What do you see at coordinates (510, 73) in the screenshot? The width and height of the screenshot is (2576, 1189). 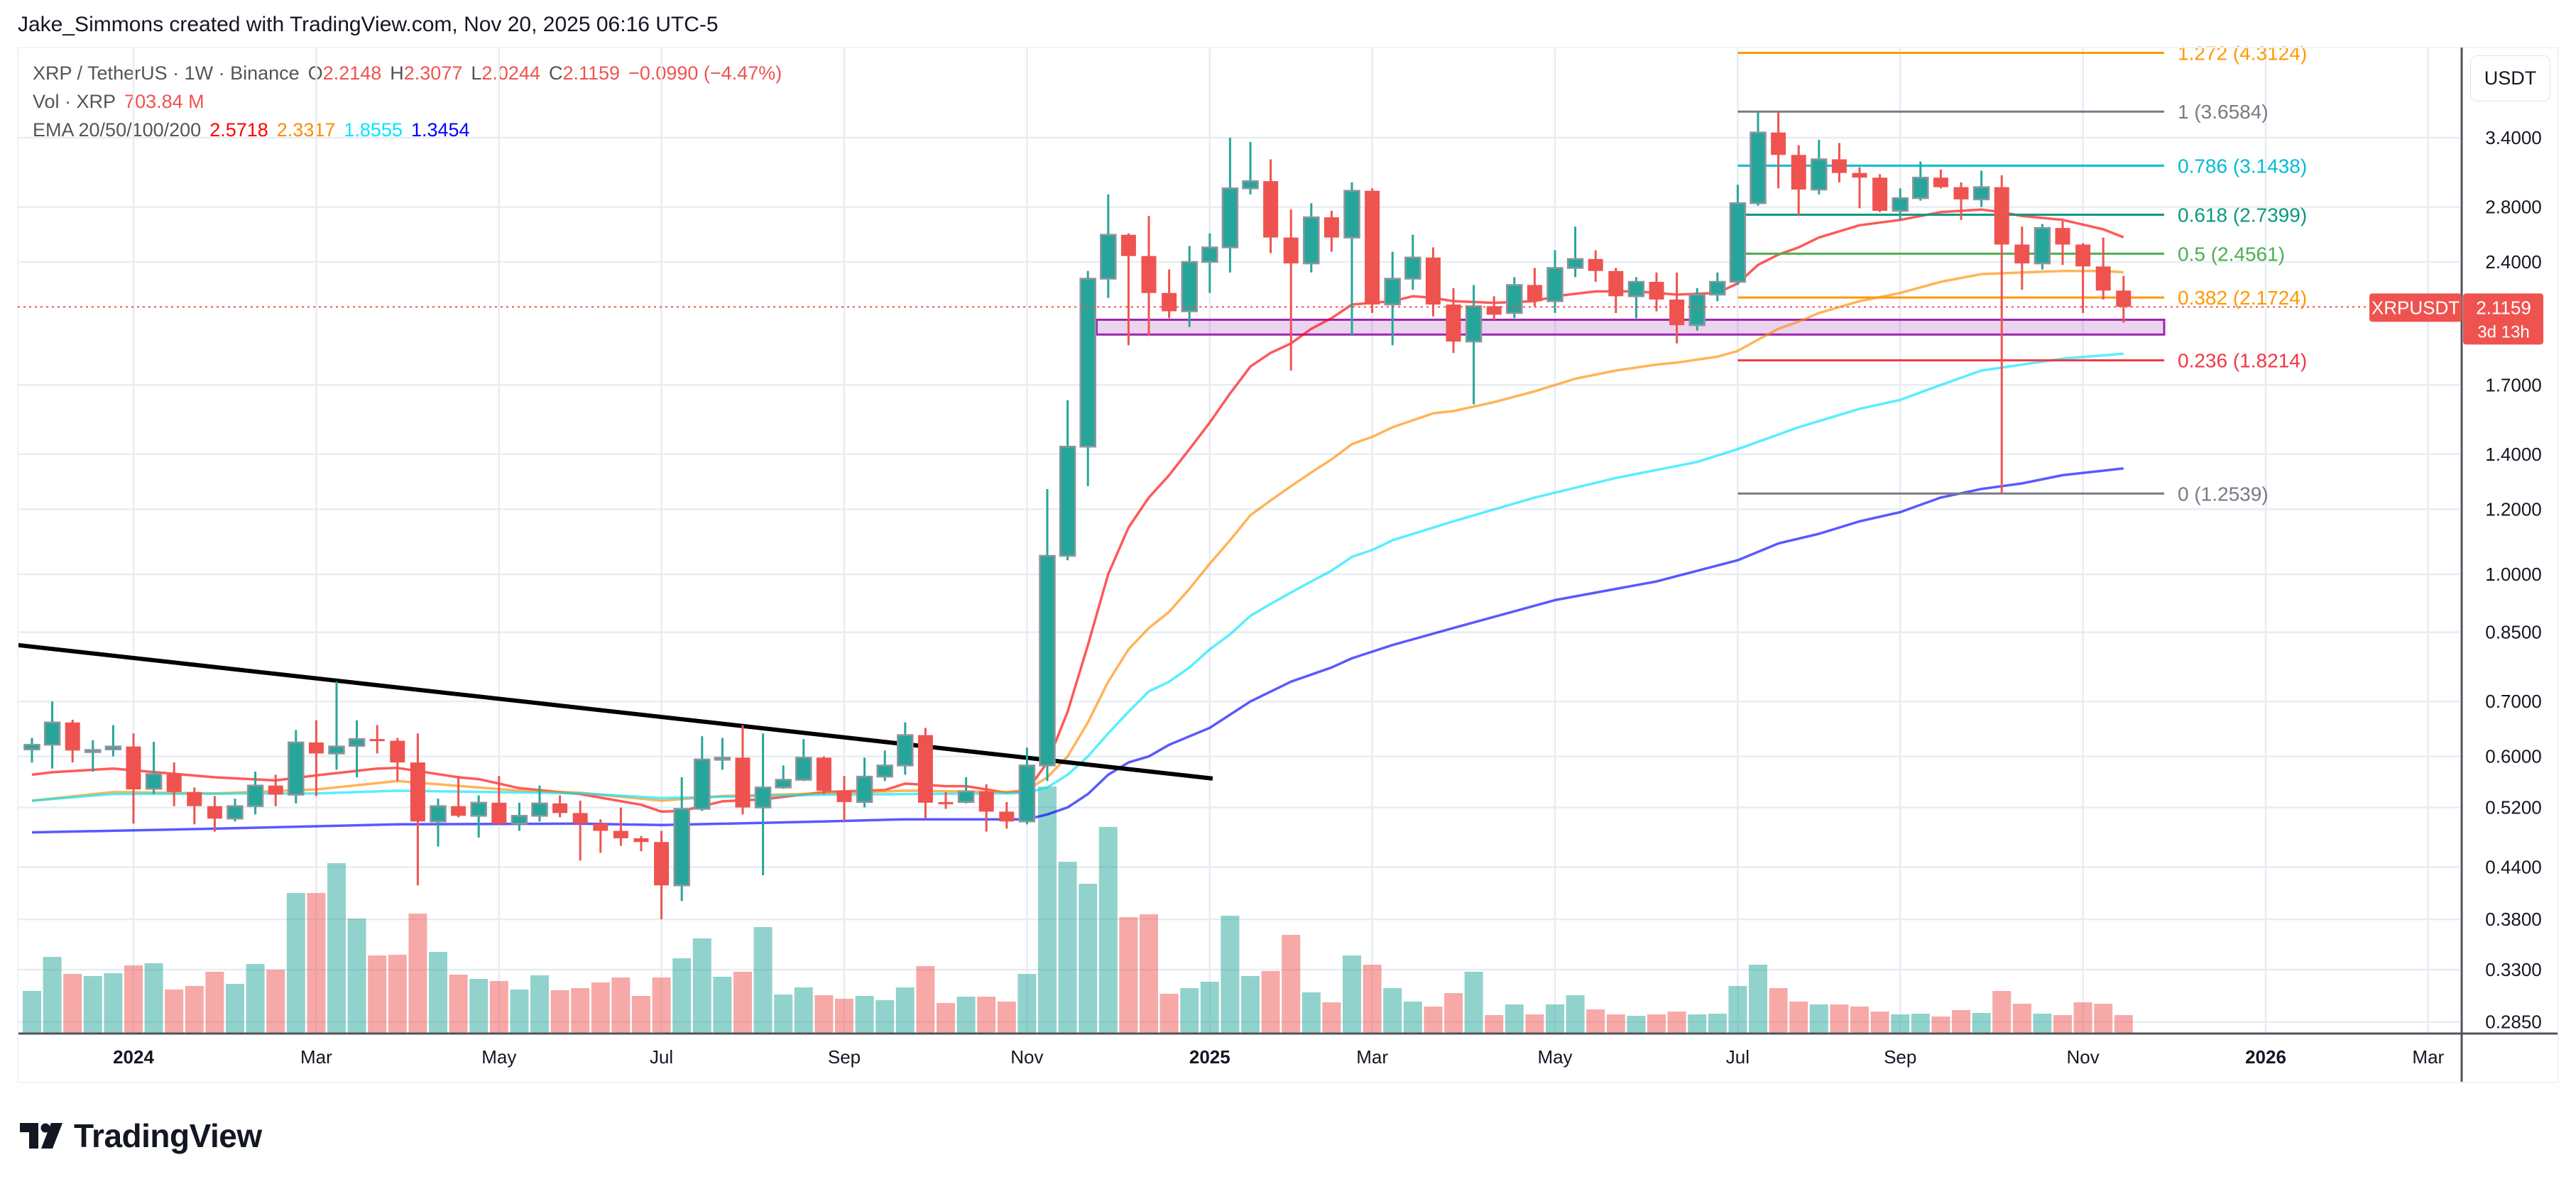 I see `low-value: 2.0244` at bounding box center [510, 73].